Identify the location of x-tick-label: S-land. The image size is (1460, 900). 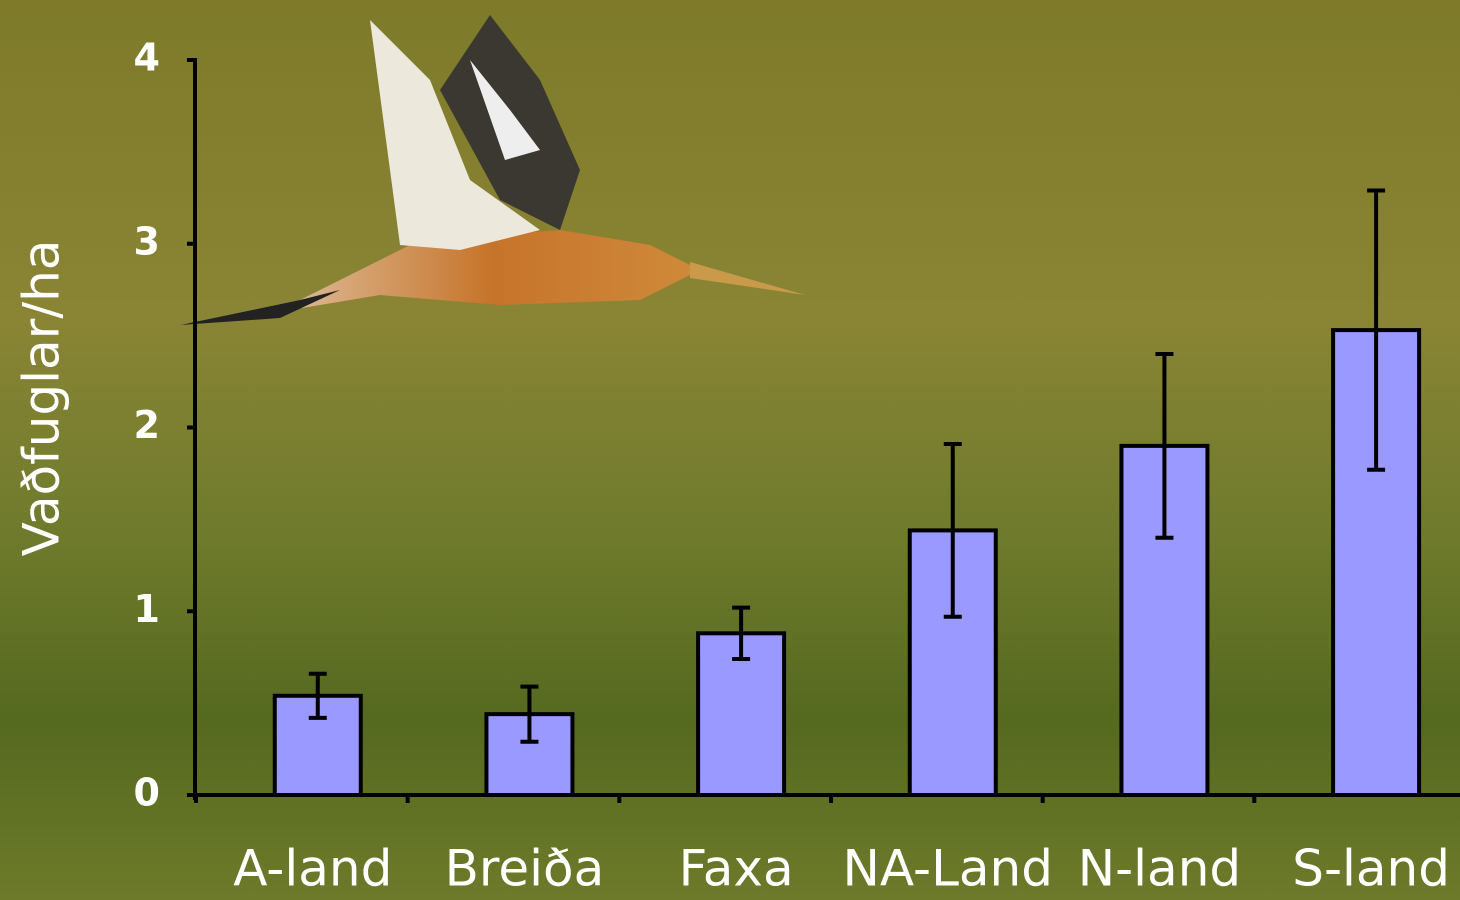
(1371, 869).